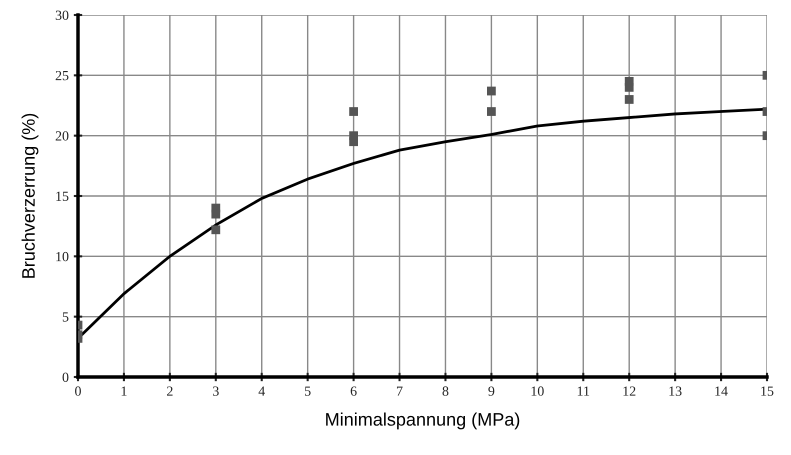 The image size is (791, 455). I want to click on y-tick-label: 15, so click(62, 196).